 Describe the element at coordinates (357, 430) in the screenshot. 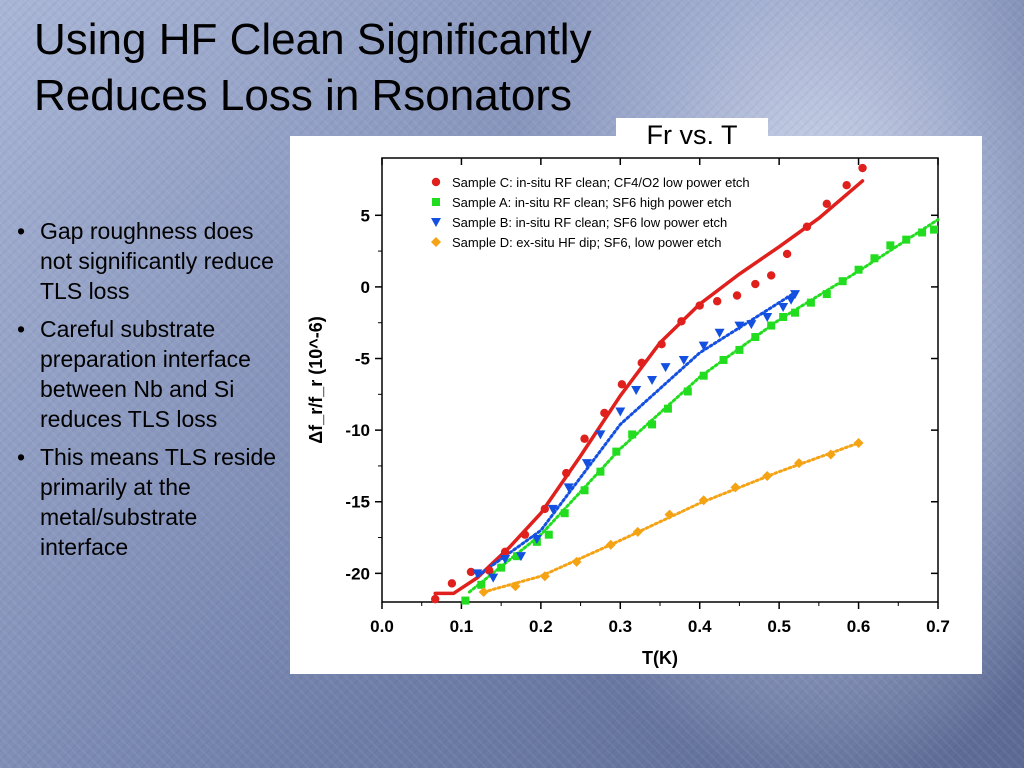

I see `y-tick-label: -10` at that location.